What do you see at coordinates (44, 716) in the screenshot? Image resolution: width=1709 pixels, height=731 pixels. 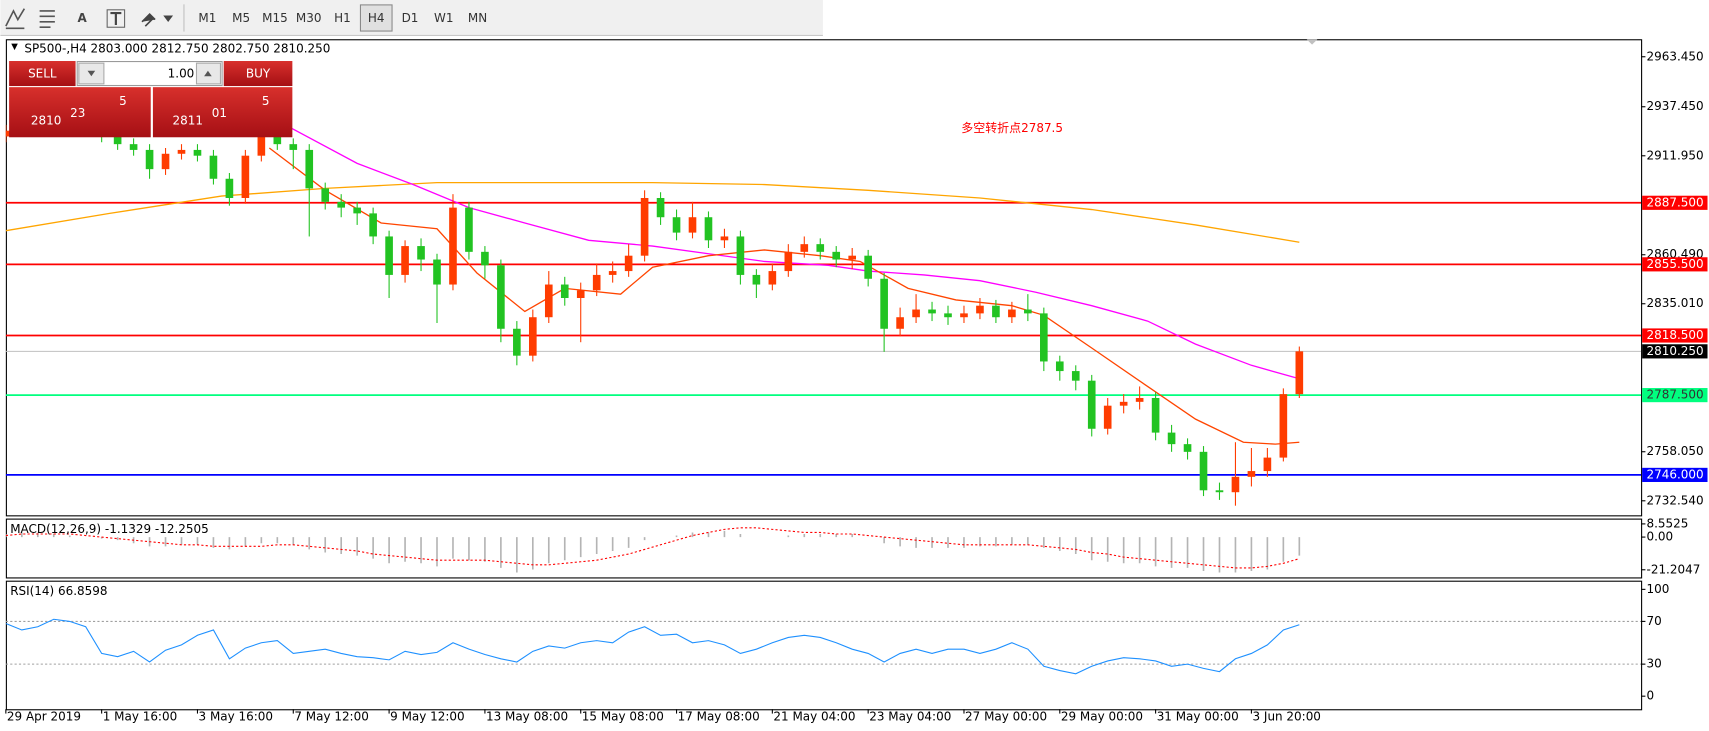 I see `x-tick-label: 29 Apr 2019` at bounding box center [44, 716].